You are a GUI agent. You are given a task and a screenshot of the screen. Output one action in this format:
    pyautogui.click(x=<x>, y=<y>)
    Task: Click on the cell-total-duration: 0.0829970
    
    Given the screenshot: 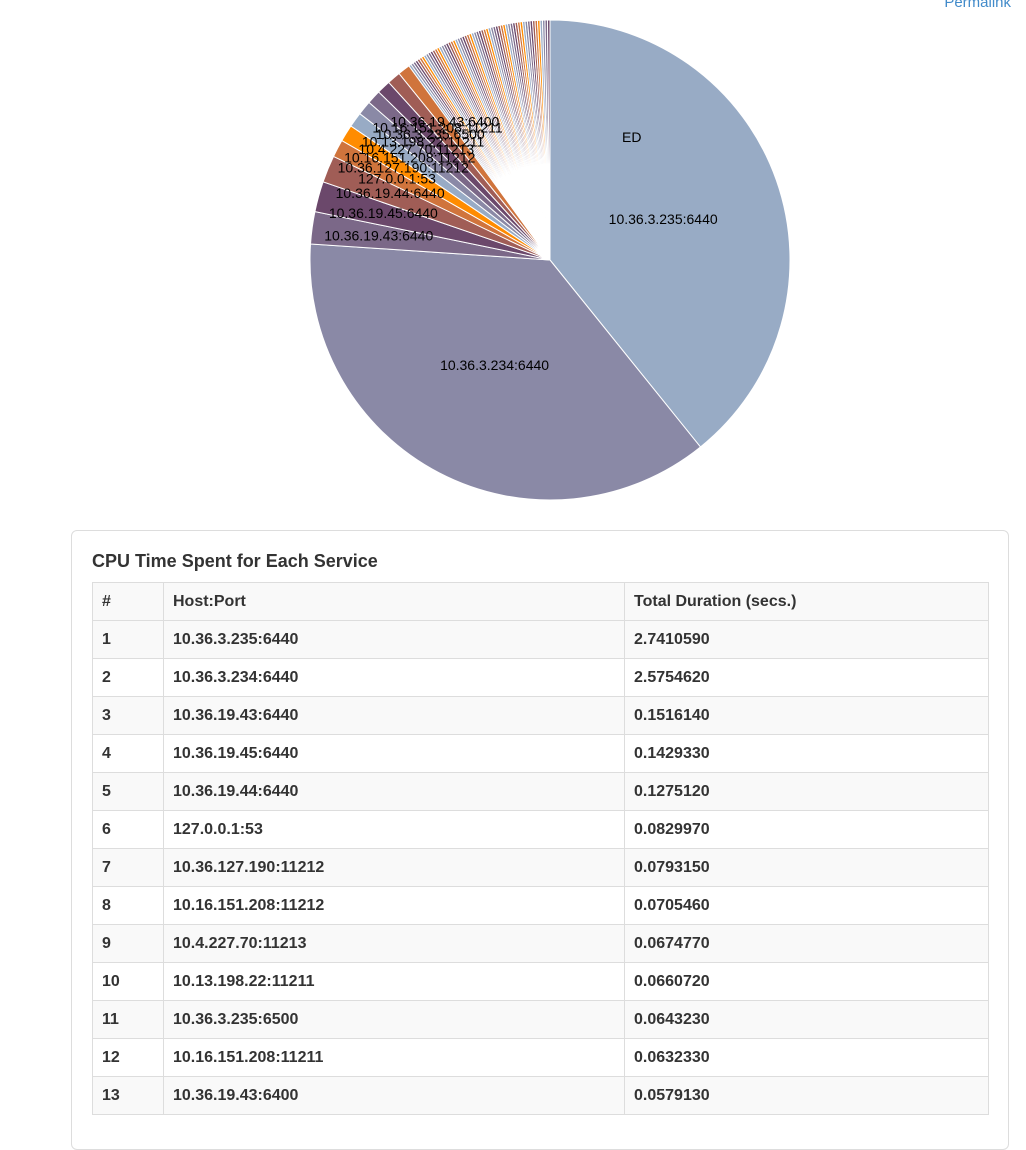 What is the action you would take?
    pyautogui.click(x=806, y=829)
    